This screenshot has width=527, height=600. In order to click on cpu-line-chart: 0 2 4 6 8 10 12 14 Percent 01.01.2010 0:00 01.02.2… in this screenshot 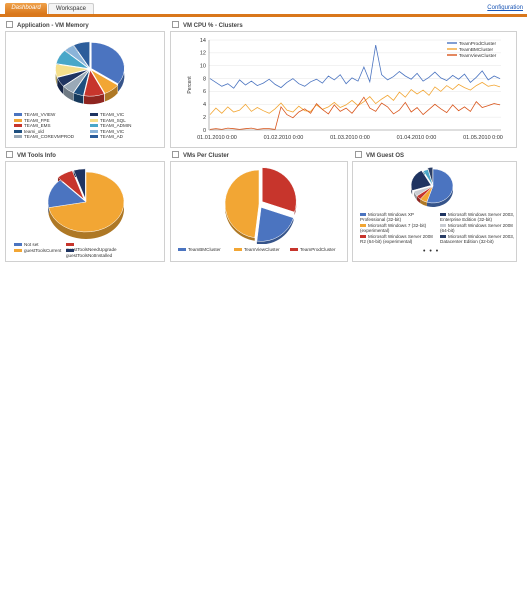, I will do `click(345, 89)`.